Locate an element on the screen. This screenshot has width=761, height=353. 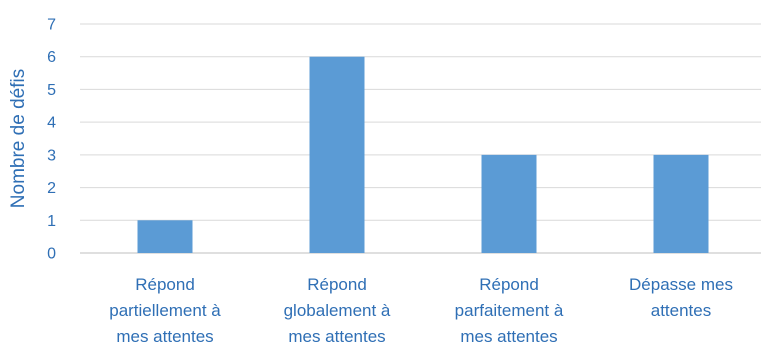
y-tick-label: 4 is located at coordinates (51, 123).